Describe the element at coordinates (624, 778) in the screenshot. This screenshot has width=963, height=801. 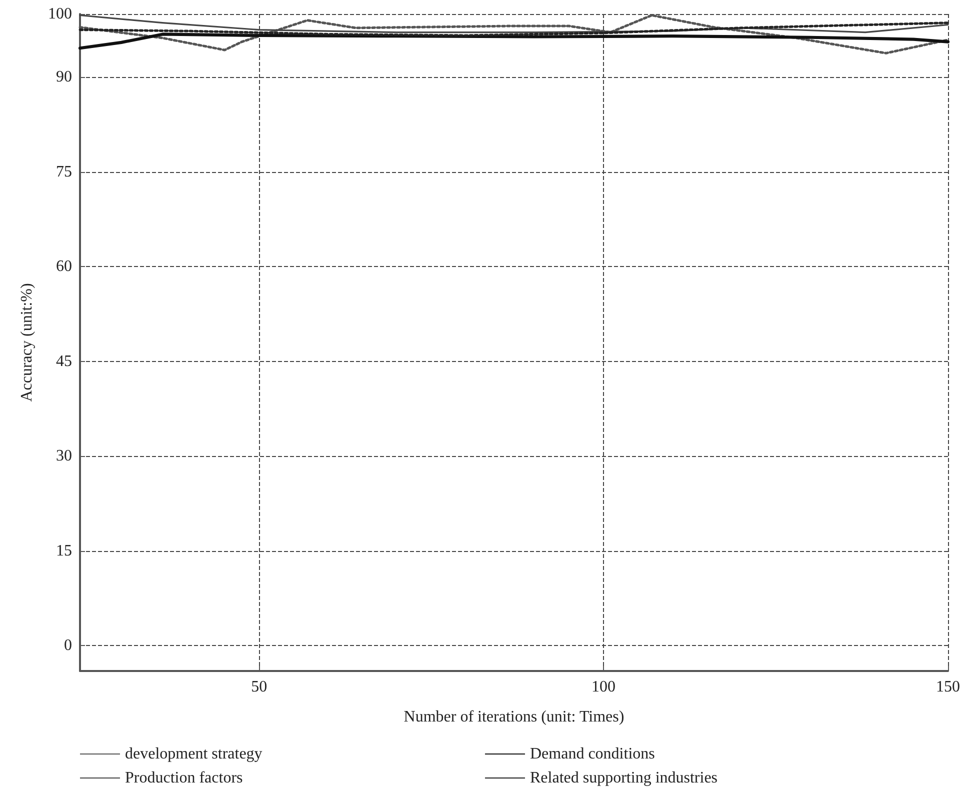
I see `legend-label: Related supporting industries` at that location.